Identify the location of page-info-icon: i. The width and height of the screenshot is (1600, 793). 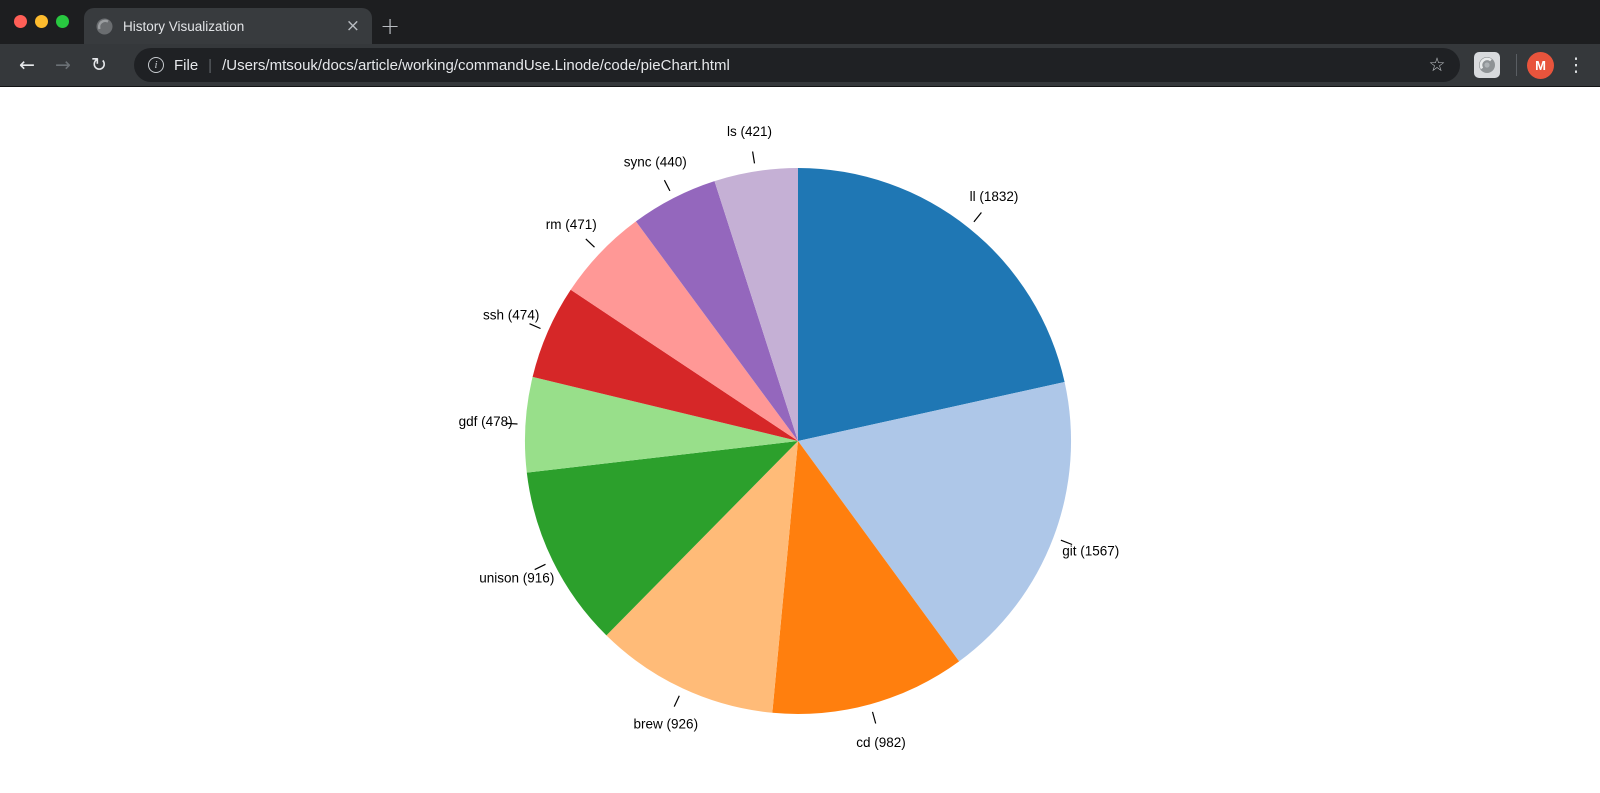
(156, 65).